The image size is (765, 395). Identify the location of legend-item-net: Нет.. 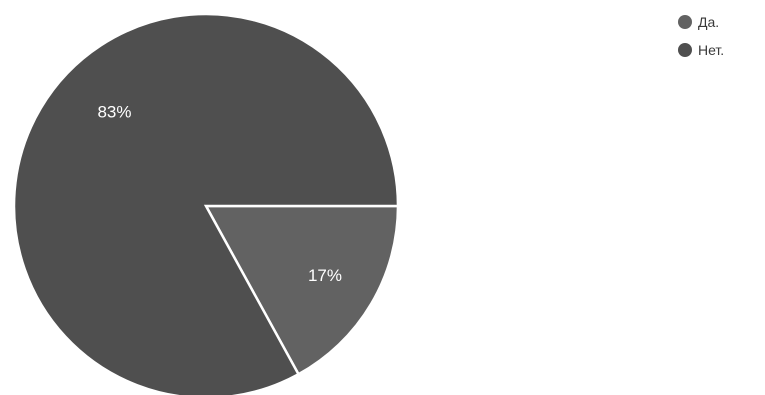
(701, 50).